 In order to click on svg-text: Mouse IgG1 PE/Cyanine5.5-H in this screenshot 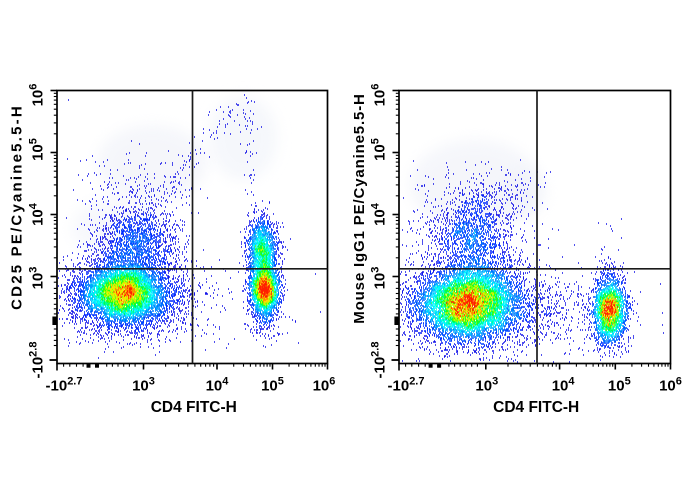, I will do `click(359, 208)`.